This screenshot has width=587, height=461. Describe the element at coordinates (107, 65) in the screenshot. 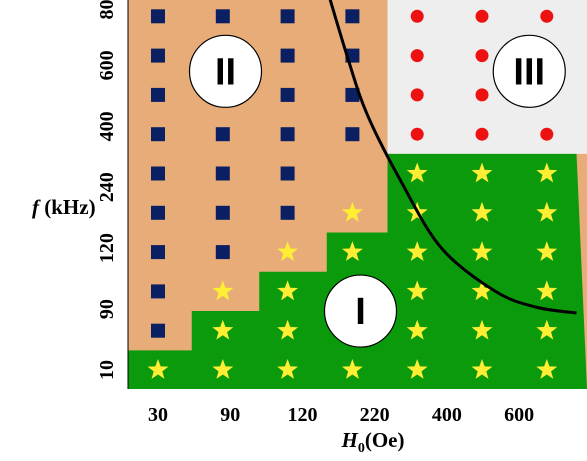

I see `y-tick-label: 600` at that location.